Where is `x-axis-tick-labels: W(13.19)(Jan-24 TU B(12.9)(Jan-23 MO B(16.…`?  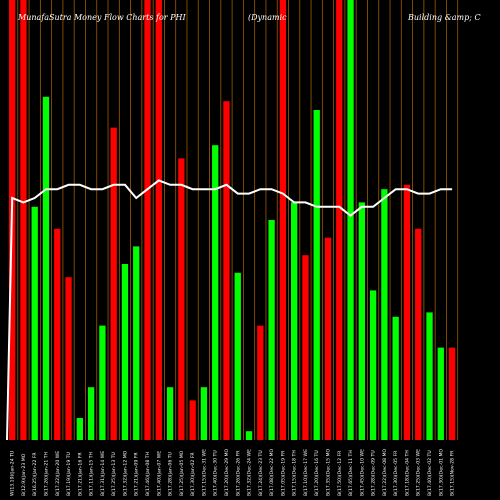
x-axis-tick-labels: W(13.19)(Jan-24 TU B(12.9)(Jan-23 MO B(16.… is located at coordinates (233, 472).